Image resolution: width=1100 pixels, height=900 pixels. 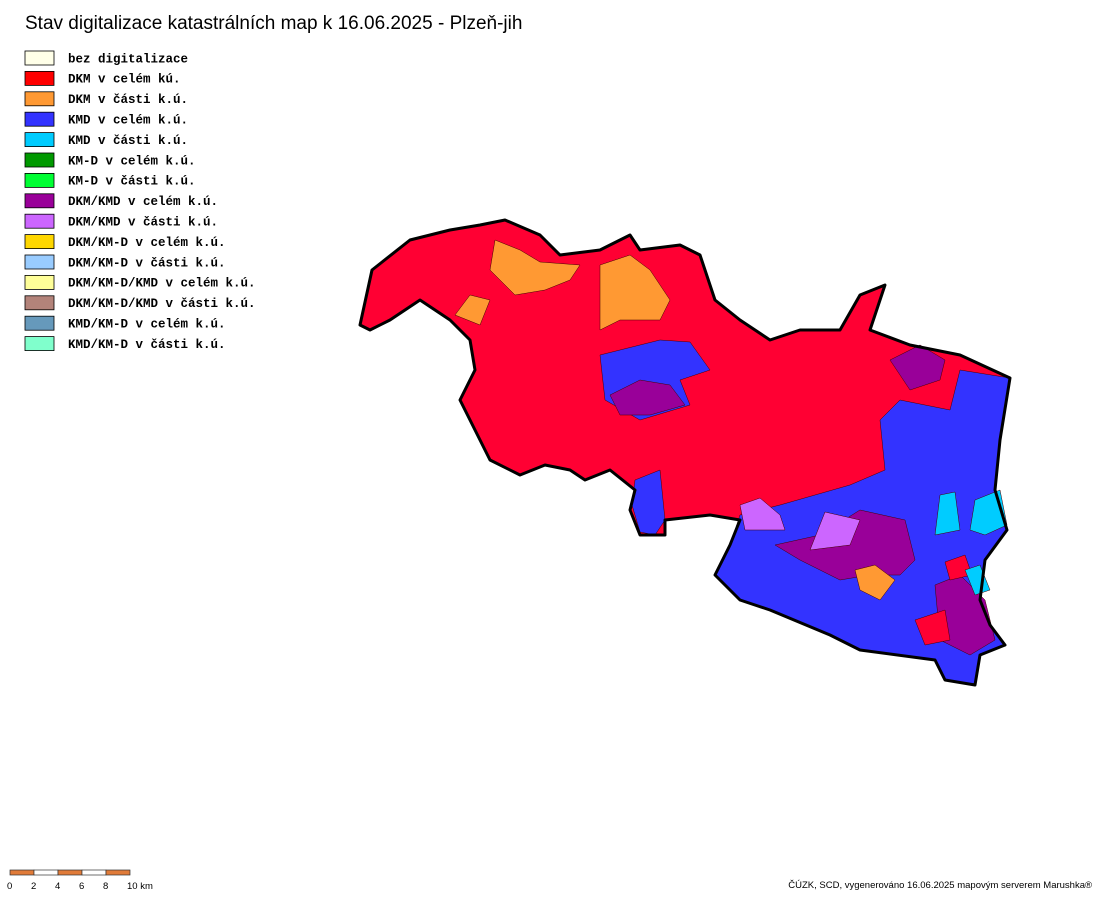 I want to click on scale-label: 10 km, so click(x=140, y=886).